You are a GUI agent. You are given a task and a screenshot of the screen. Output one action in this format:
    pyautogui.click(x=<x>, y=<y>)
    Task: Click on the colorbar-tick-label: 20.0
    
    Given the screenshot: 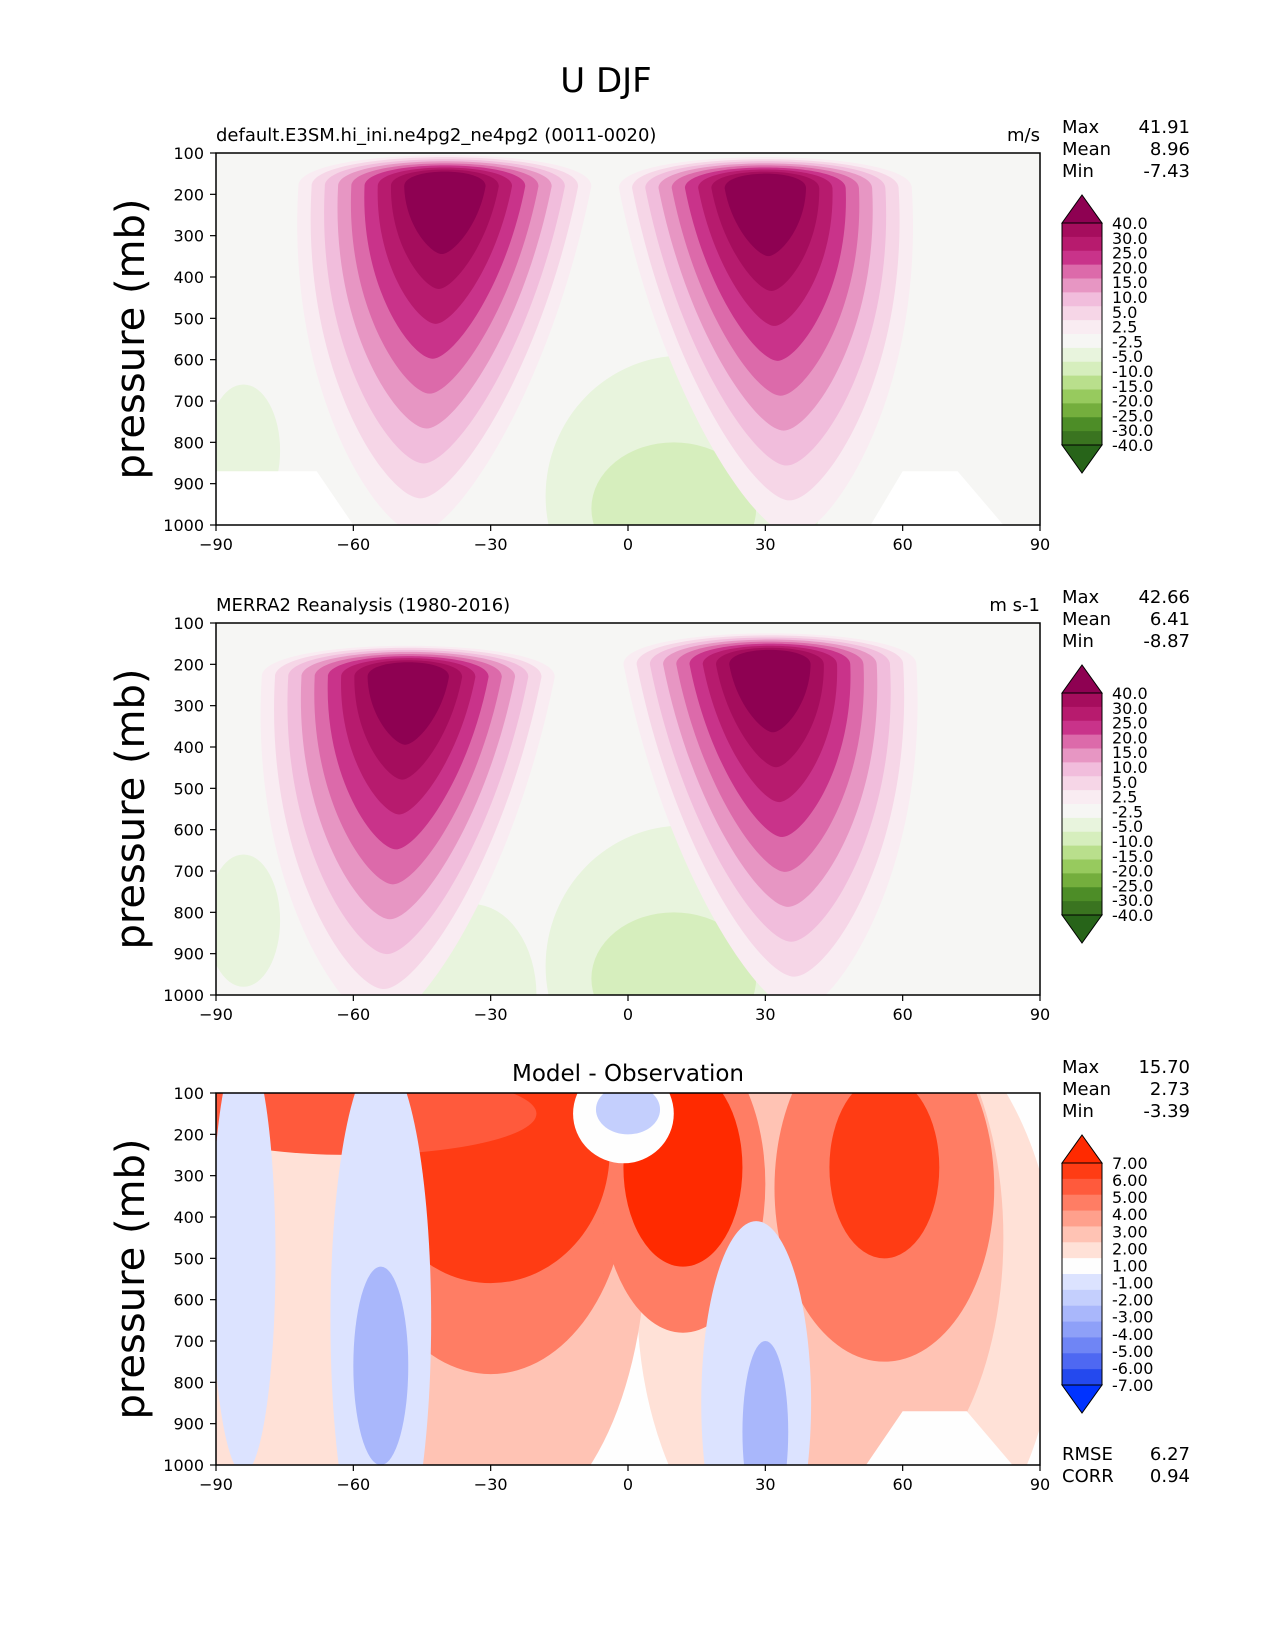 What is the action you would take?
    pyautogui.click(x=1130, y=267)
    